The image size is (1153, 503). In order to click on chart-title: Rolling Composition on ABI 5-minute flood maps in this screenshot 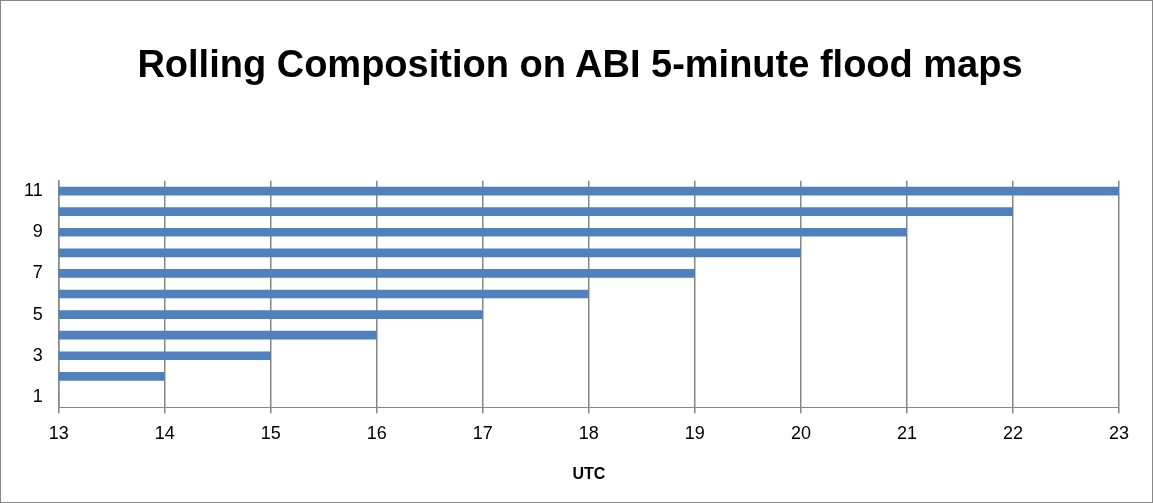, I will do `click(580, 64)`.